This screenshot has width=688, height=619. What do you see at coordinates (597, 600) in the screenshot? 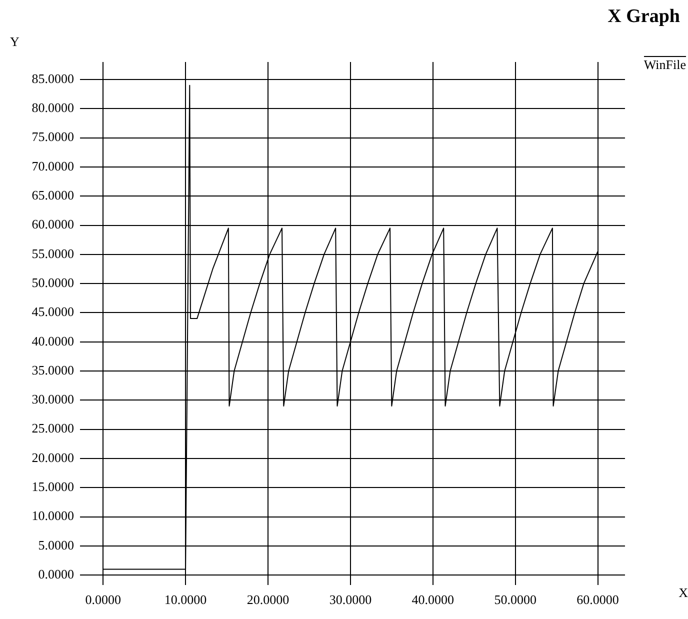
I see `x-tick-label: 60.0000` at bounding box center [597, 600].